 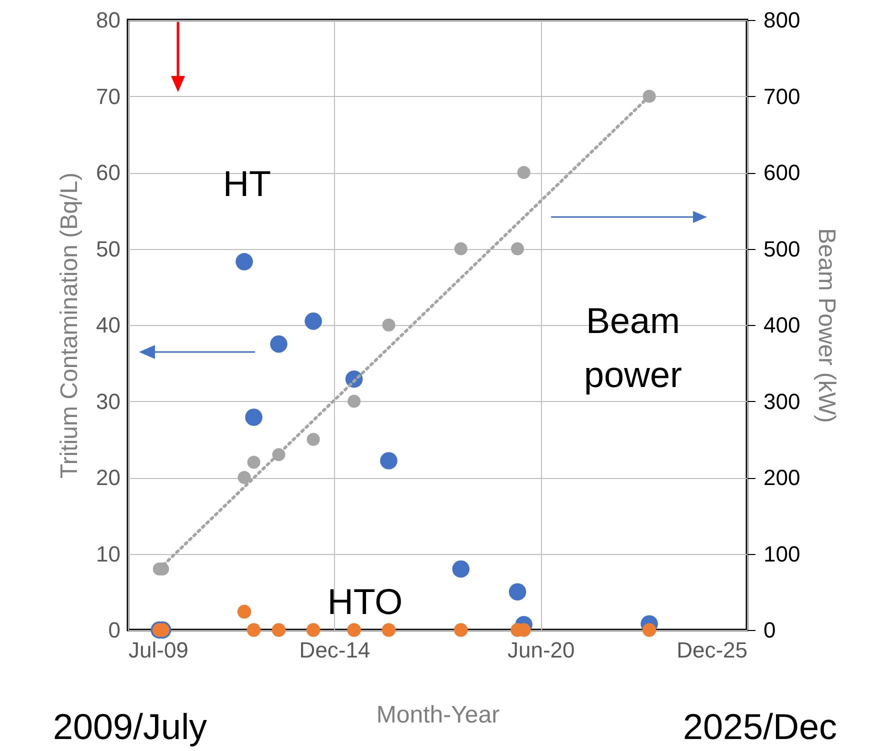 I want to click on y-axis-title: Tritium Contamination (Bq/L), so click(x=70, y=325).